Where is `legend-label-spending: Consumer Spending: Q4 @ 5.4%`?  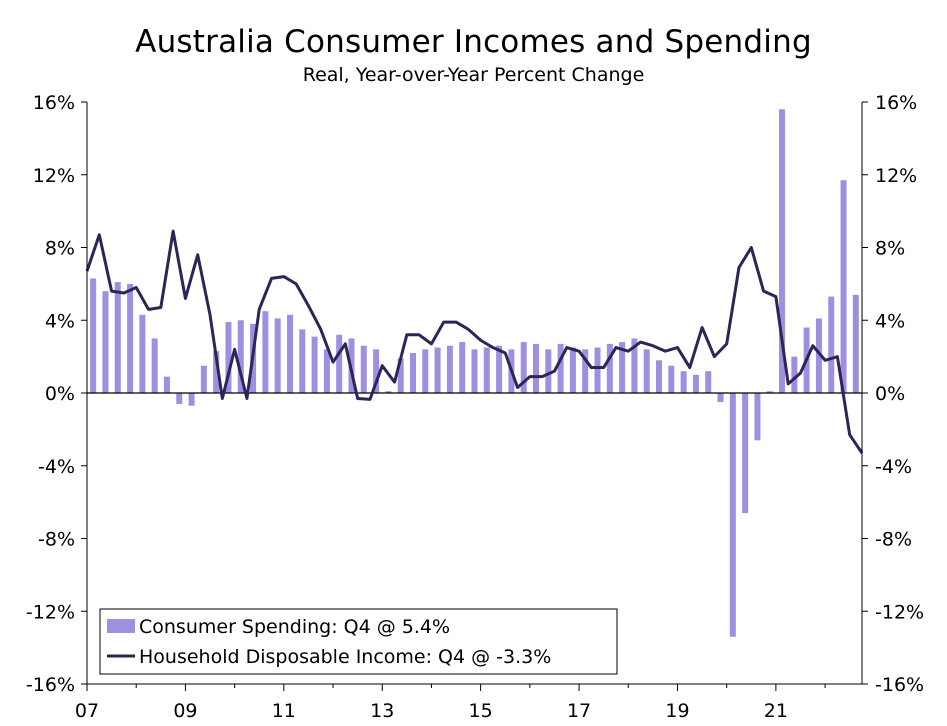 legend-label-spending: Consumer Spending: Q4 @ 5.4% is located at coordinates (294, 627).